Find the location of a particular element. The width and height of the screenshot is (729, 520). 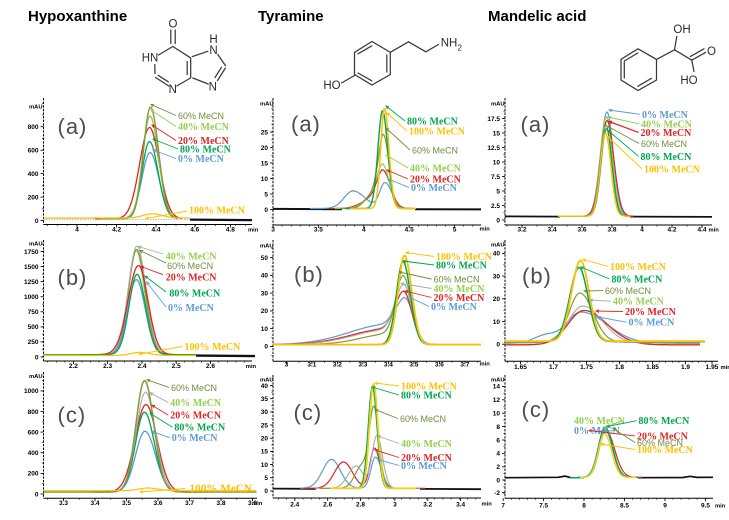

svg-text: 9 is located at coordinates (665, 506).